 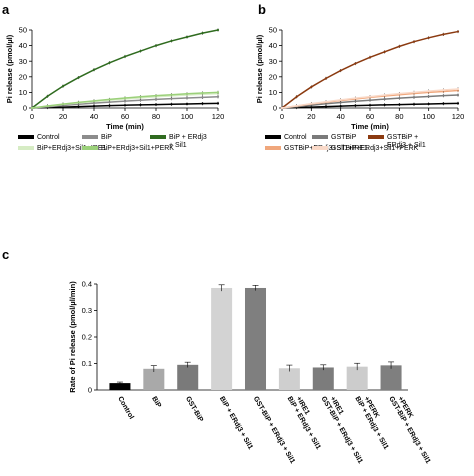 I want to click on y-tick-label: 0.1, so click(x=87, y=363).